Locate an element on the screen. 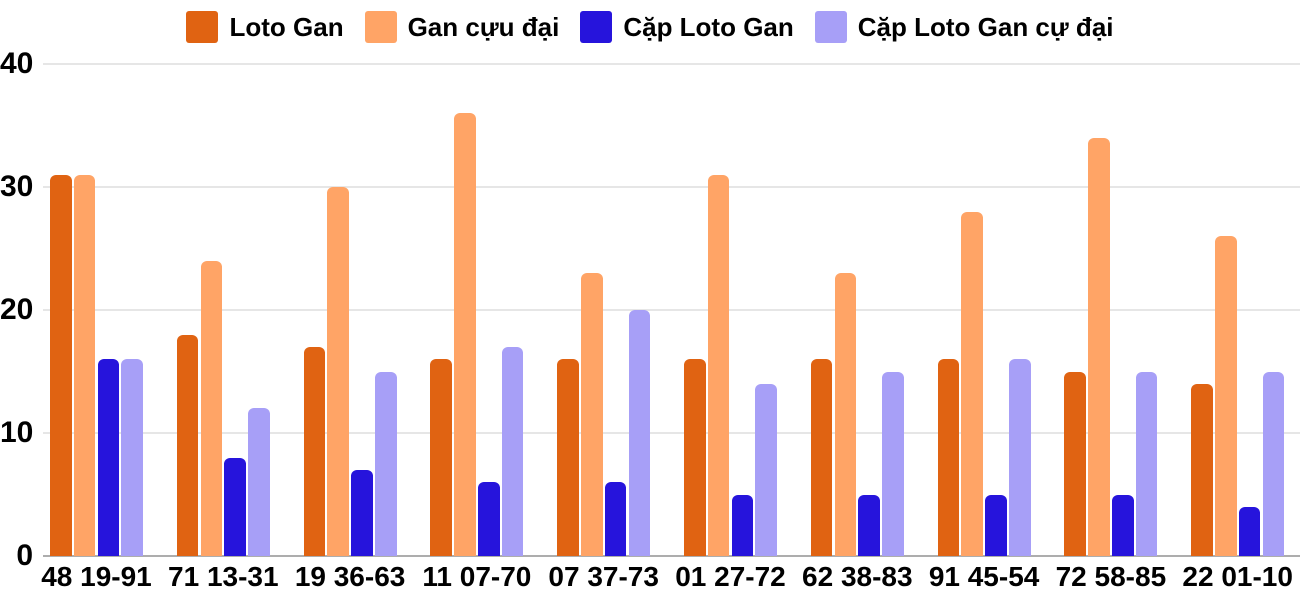 Image resolution: width=1300 pixels, height=600 pixels. x-axis-category-label: 11 07-70 is located at coordinates (477, 576).